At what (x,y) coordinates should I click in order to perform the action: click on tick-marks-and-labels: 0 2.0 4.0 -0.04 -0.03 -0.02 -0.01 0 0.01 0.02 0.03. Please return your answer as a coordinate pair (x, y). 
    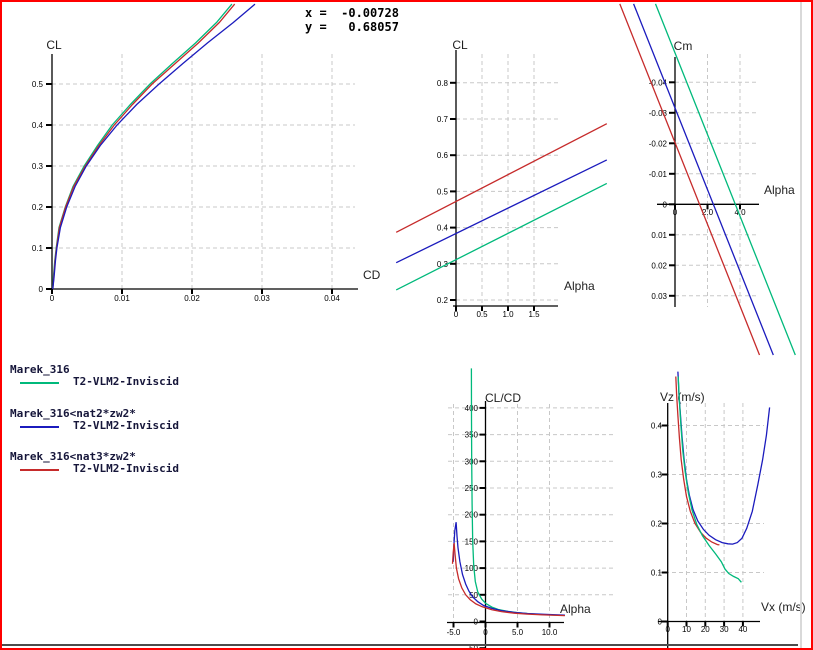
    Looking at the image, I should click on (697, 189).